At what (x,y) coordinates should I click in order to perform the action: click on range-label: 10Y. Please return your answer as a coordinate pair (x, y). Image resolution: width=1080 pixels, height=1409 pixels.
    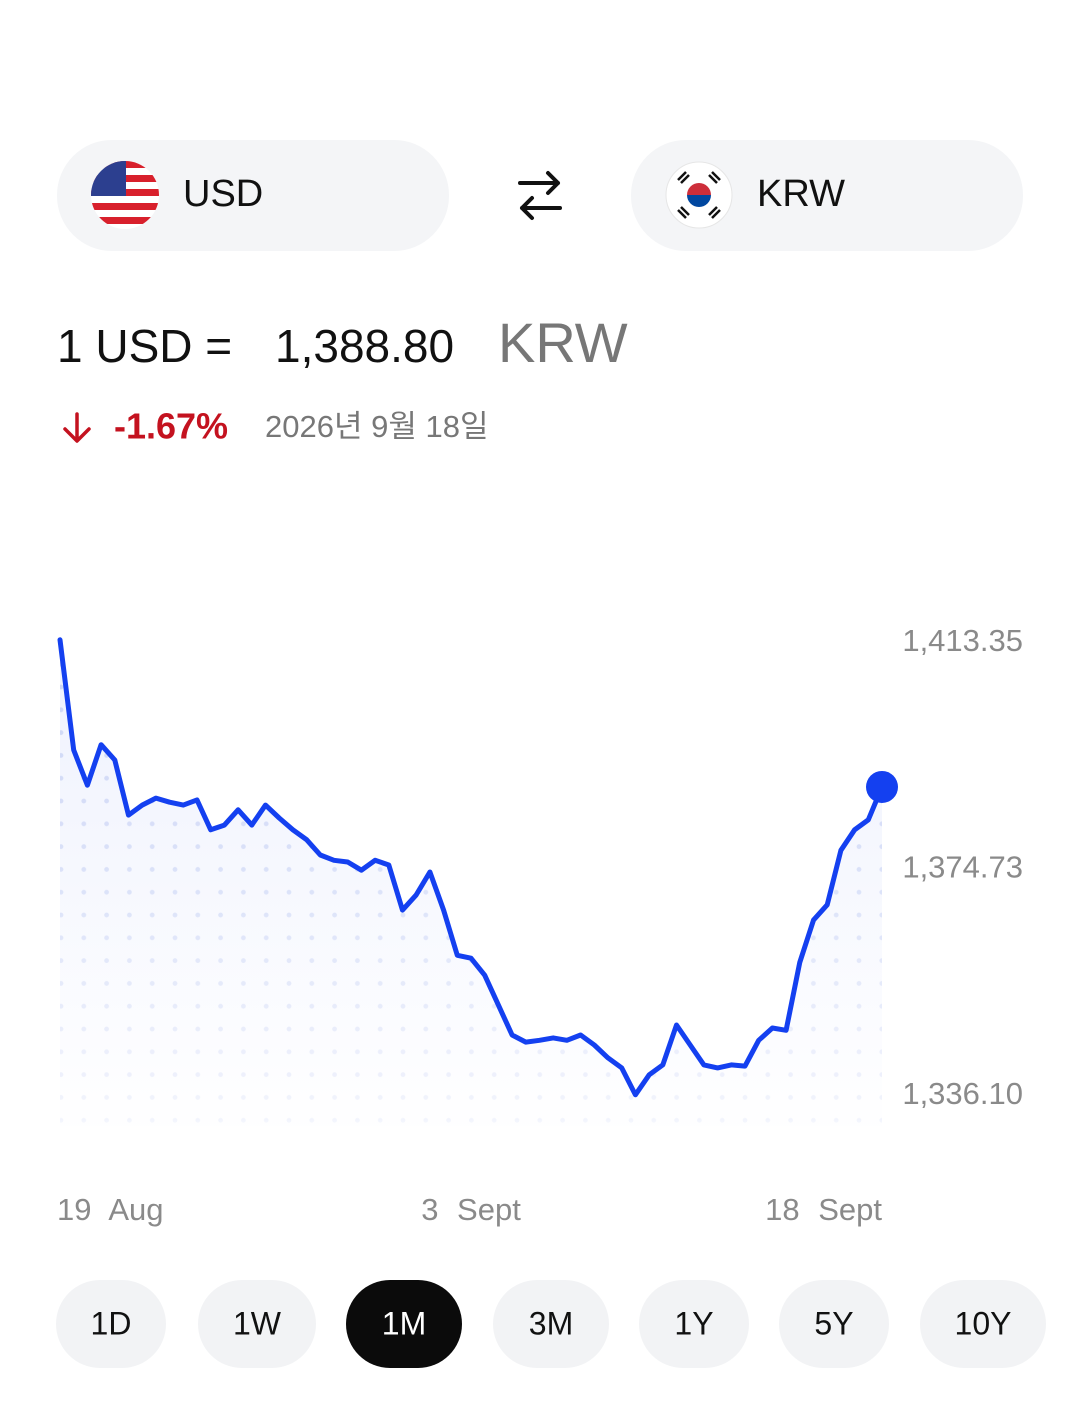
    Looking at the image, I should click on (983, 1323).